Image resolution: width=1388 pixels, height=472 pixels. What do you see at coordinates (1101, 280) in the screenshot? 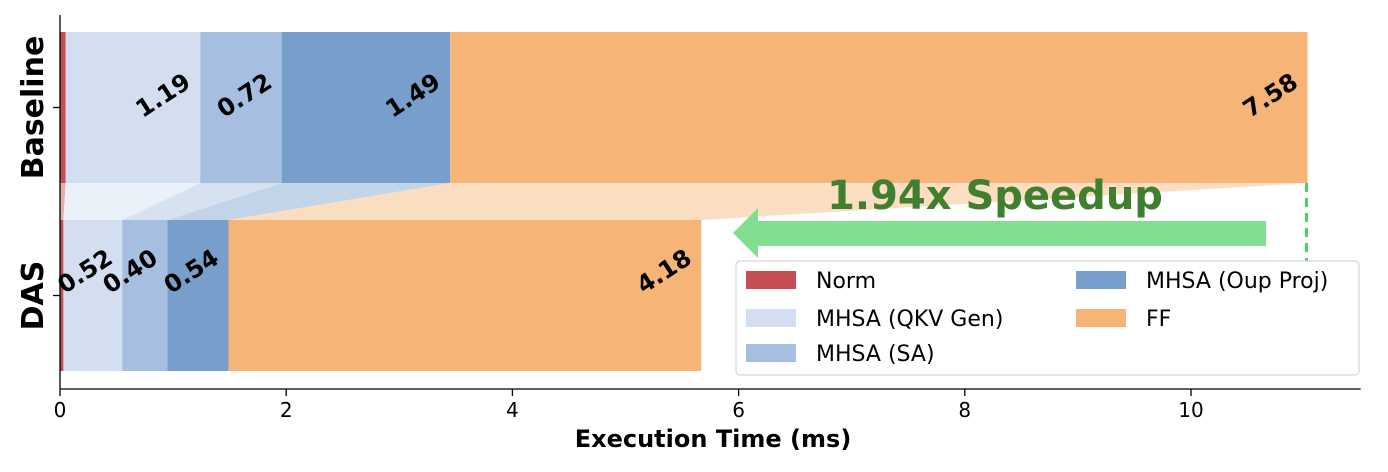
I see `legend-swatch-mhsa-oup-proj` at bounding box center [1101, 280].